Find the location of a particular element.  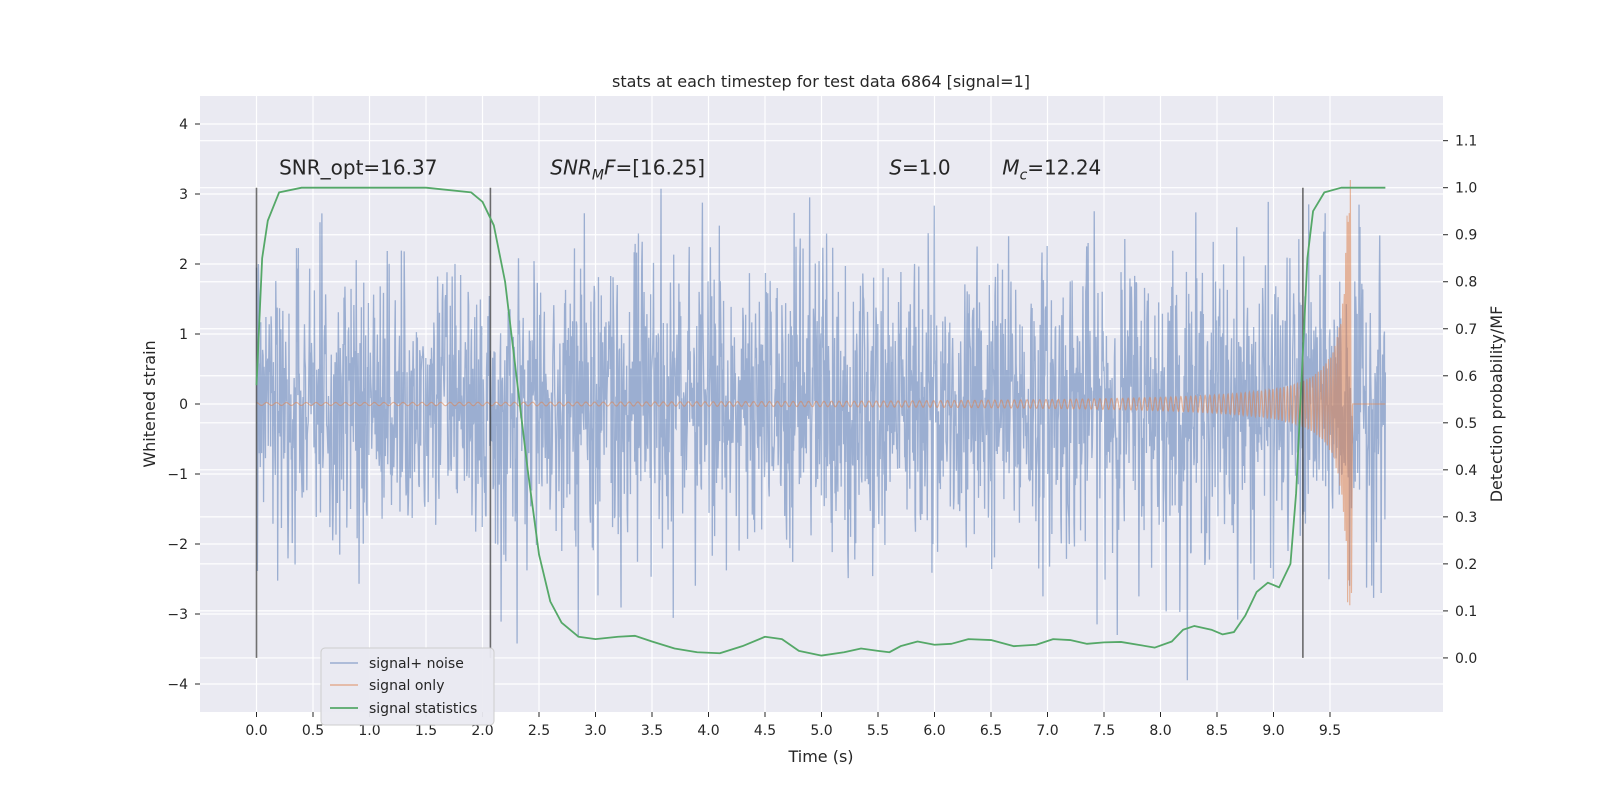

x-tick-label: 4.5 is located at coordinates (765, 731).